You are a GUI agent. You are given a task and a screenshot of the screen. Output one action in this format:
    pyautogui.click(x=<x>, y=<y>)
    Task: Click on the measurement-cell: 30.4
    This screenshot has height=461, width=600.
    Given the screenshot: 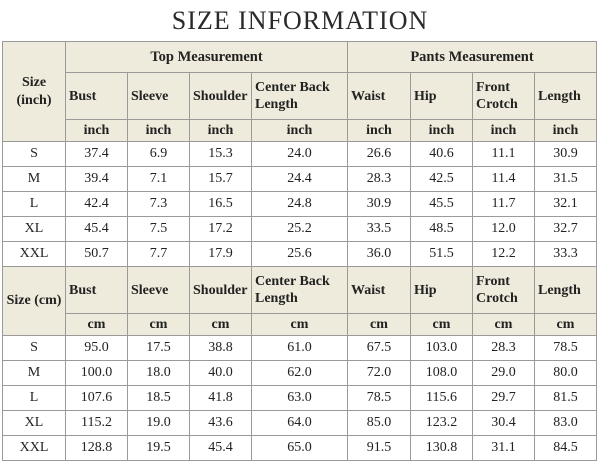 What is the action you would take?
    pyautogui.click(x=503, y=423)
    